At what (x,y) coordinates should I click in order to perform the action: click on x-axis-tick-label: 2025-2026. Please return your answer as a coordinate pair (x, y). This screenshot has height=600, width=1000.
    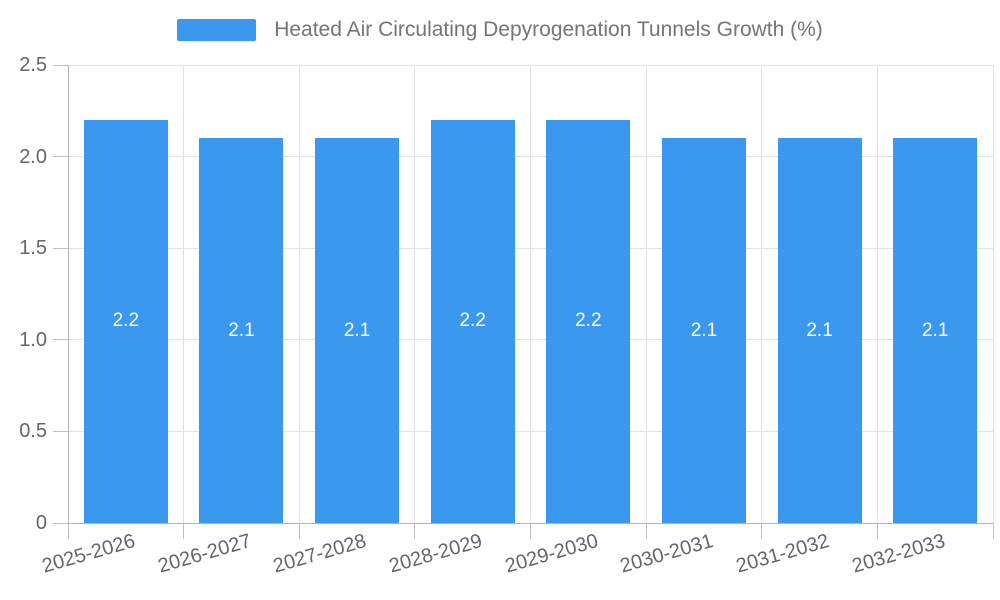
    Looking at the image, I should click on (88, 554).